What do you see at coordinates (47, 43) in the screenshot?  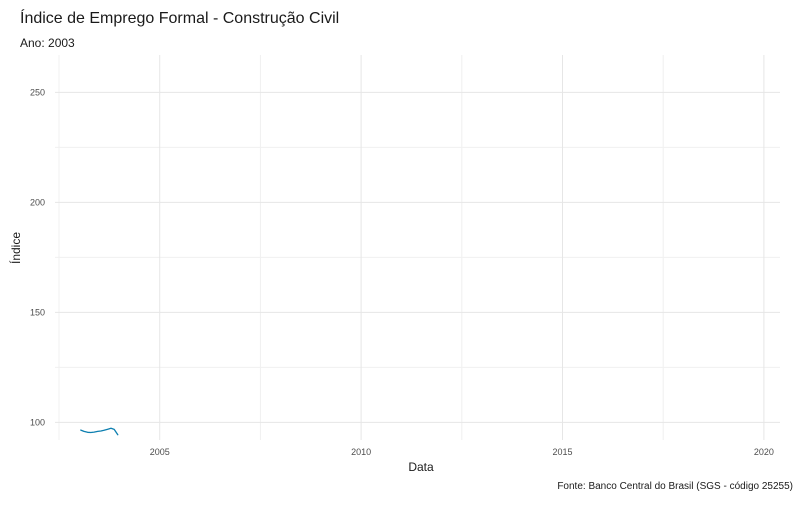 I see `chart-subtitle: Ano: 2003` at bounding box center [47, 43].